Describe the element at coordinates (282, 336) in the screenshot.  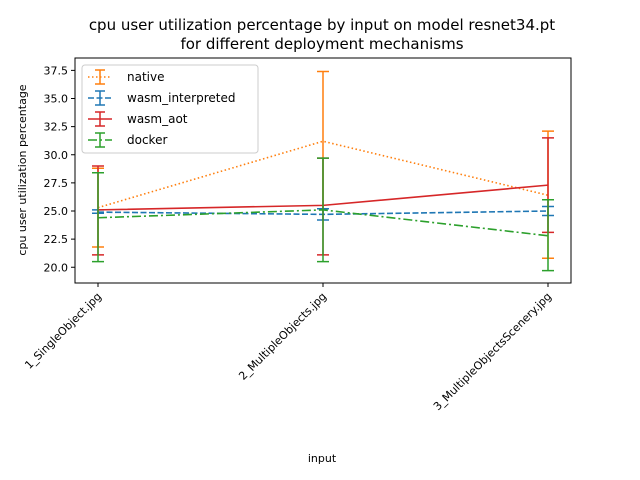
I see `x-tick-label: 2_MultipleObjects.jpg` at that location.